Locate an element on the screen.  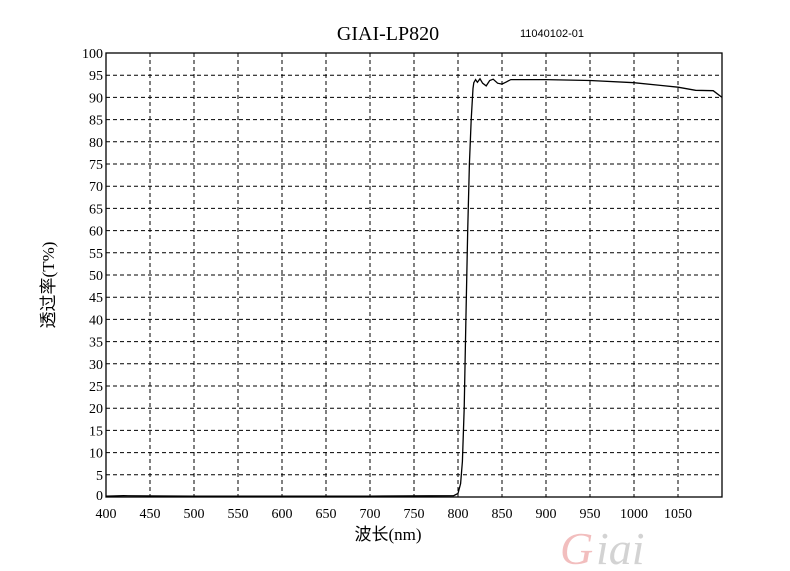
y-tick-label: 50 is located at coordinates (96, 276).